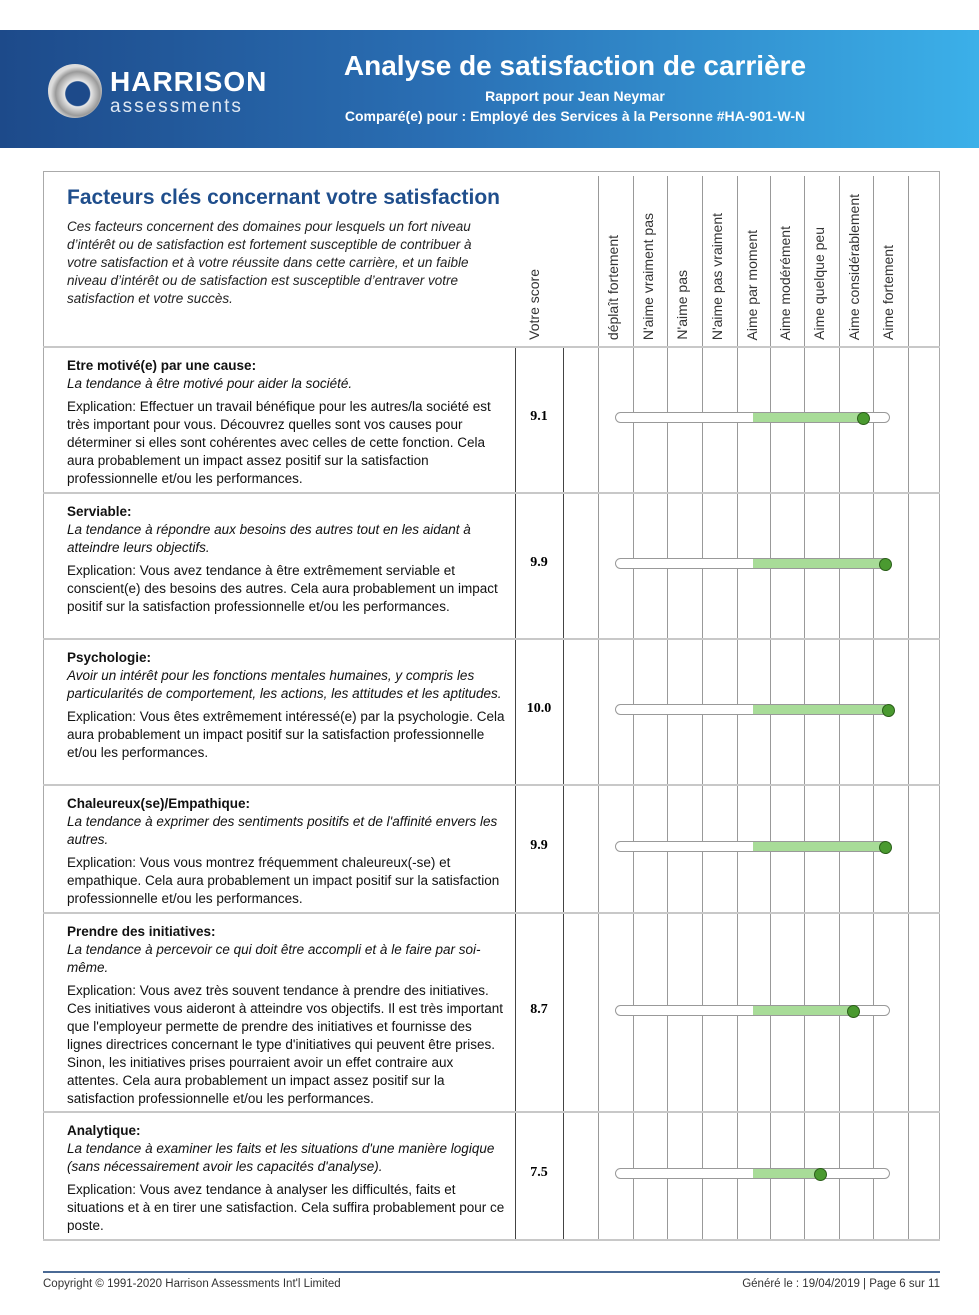 Image resolution: width=979 pixels, height=1315 pixels. I want to click on column-header-6: Aime quelque peu, so click(819, 283).